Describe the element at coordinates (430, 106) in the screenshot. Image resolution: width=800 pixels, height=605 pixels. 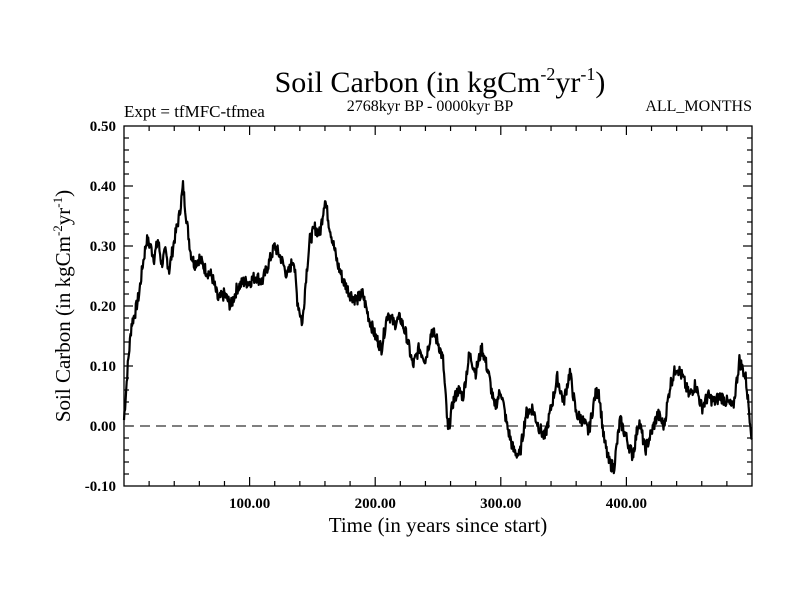
I see `chart-subtitle: 2768kyr BP - 0000kyr BP` at that location.